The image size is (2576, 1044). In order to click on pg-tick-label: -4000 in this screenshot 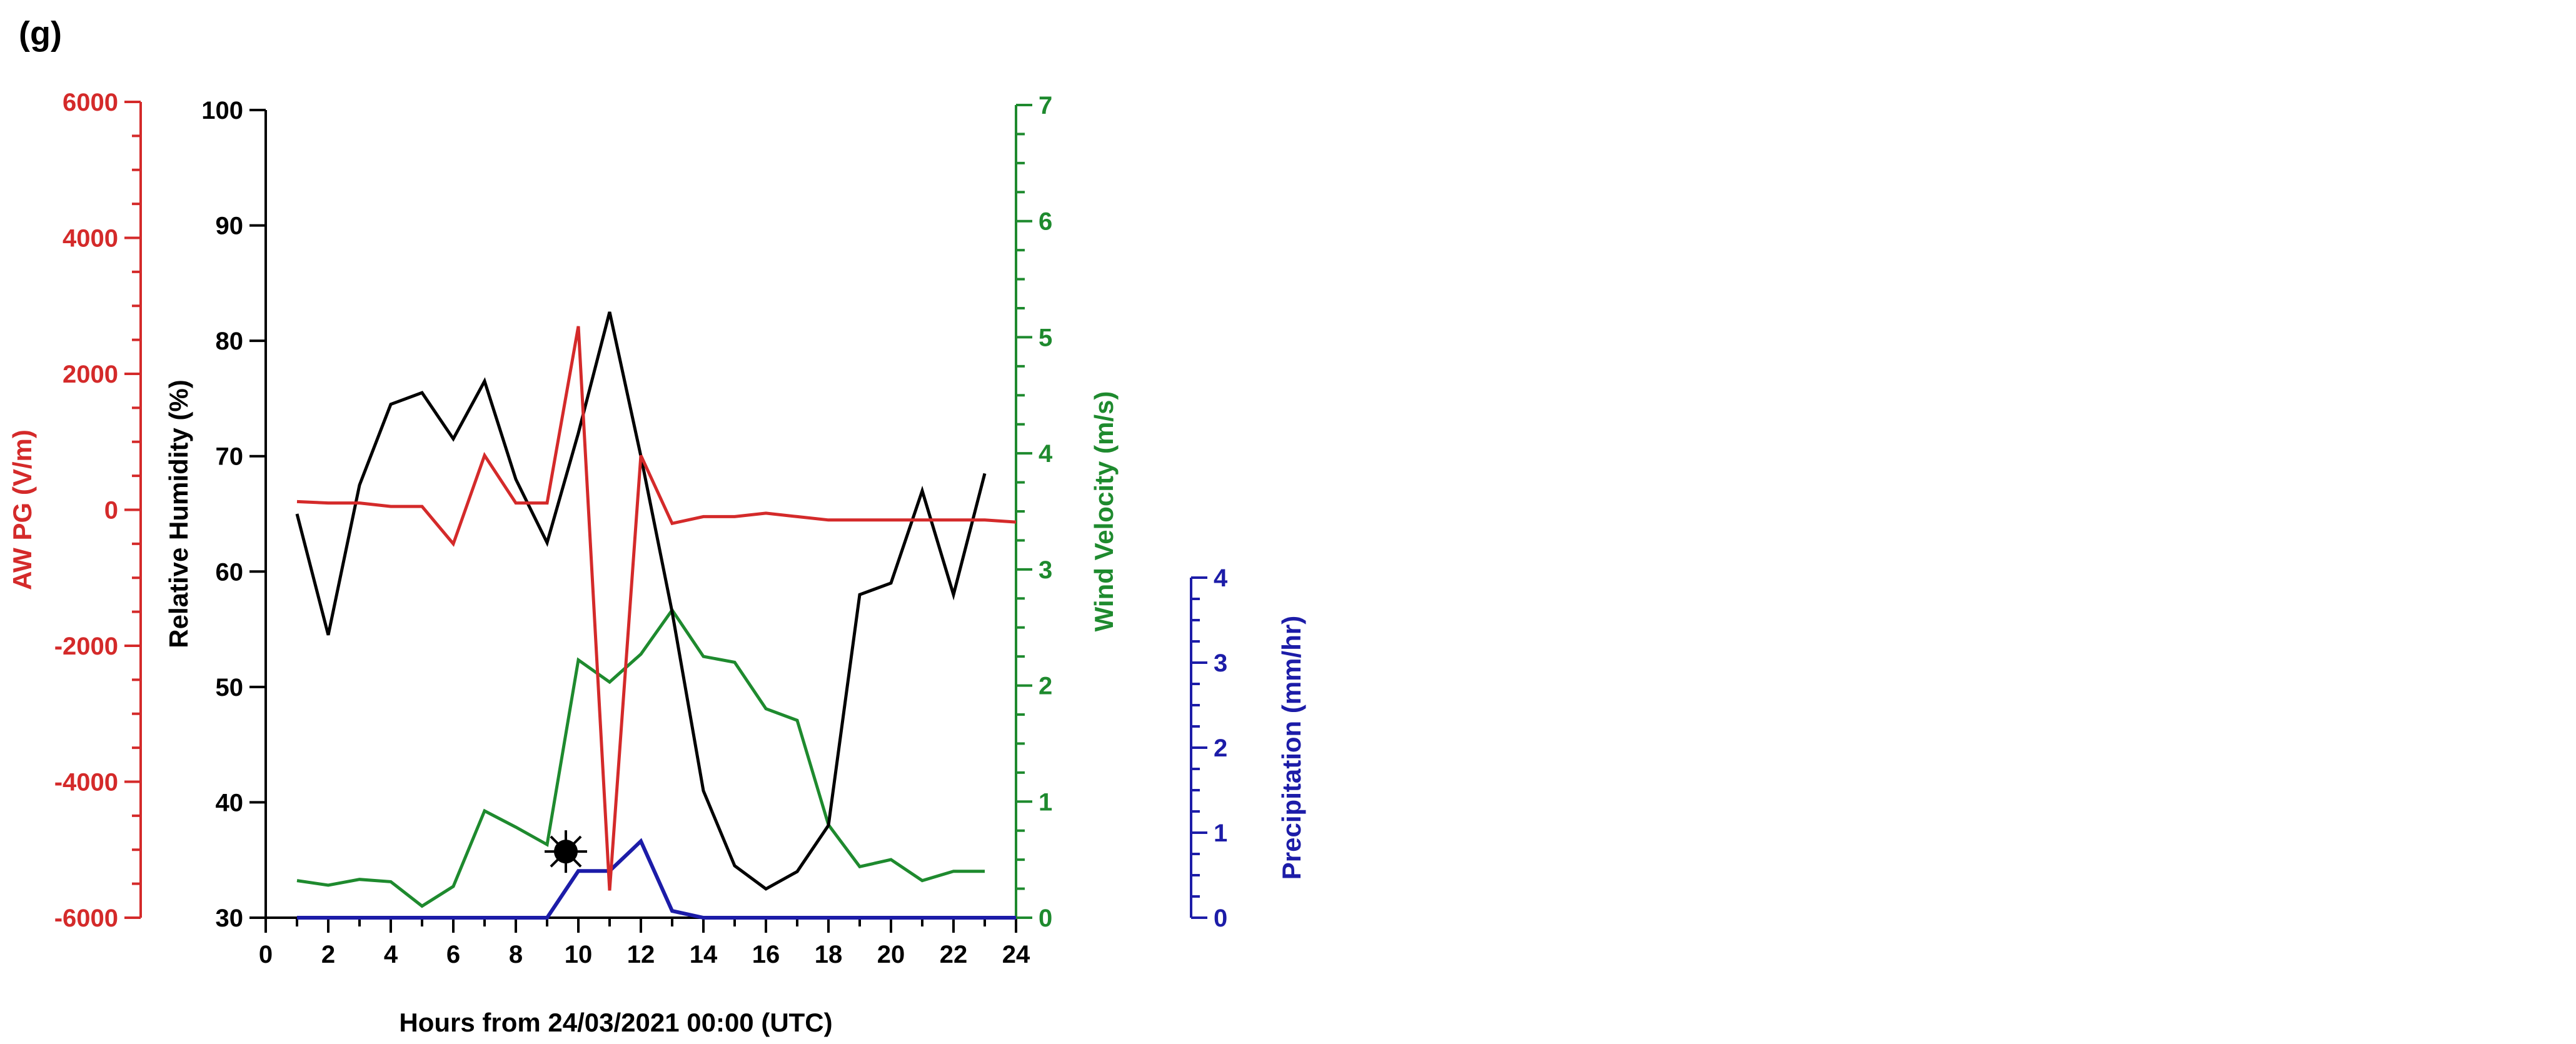, I will do `click(86, 782)`.